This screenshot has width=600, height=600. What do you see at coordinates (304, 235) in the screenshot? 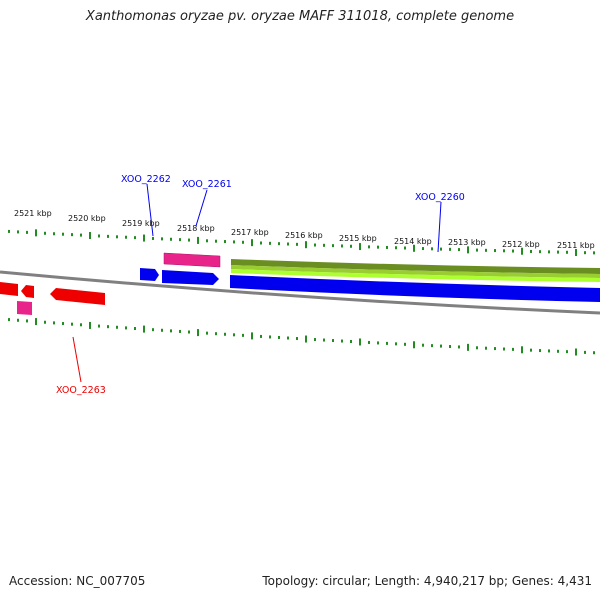
I see `kbp-label: 2516 kbp` at bounding box center [304, 235].